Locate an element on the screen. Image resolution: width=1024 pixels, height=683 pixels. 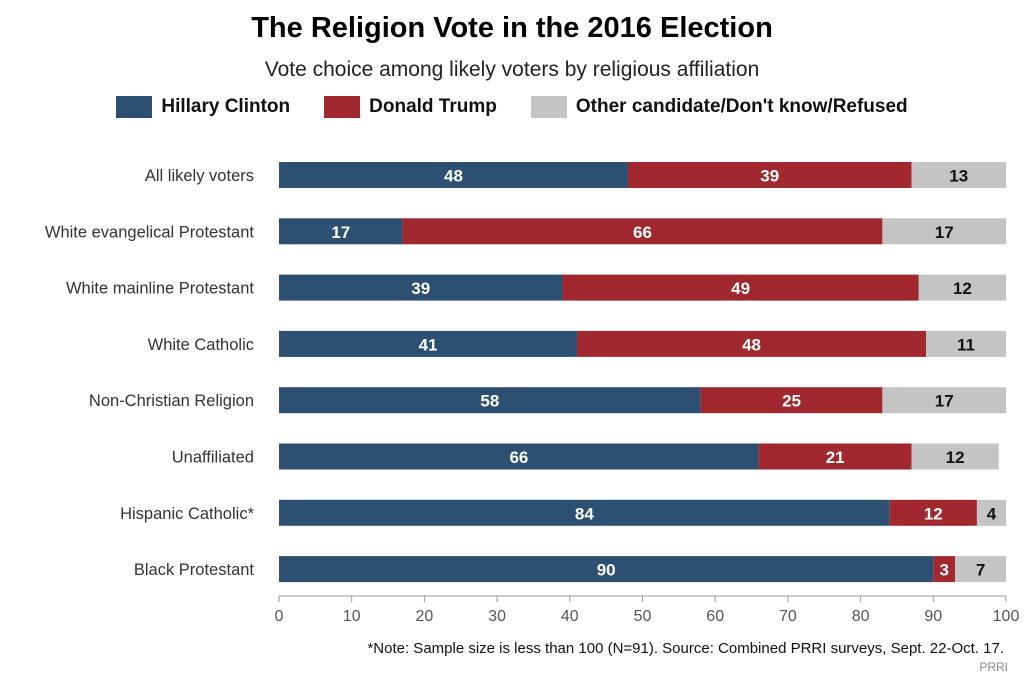
data-label-hillary-clinton-non-christian-religion: 58 is located at coordinates (489, 401).